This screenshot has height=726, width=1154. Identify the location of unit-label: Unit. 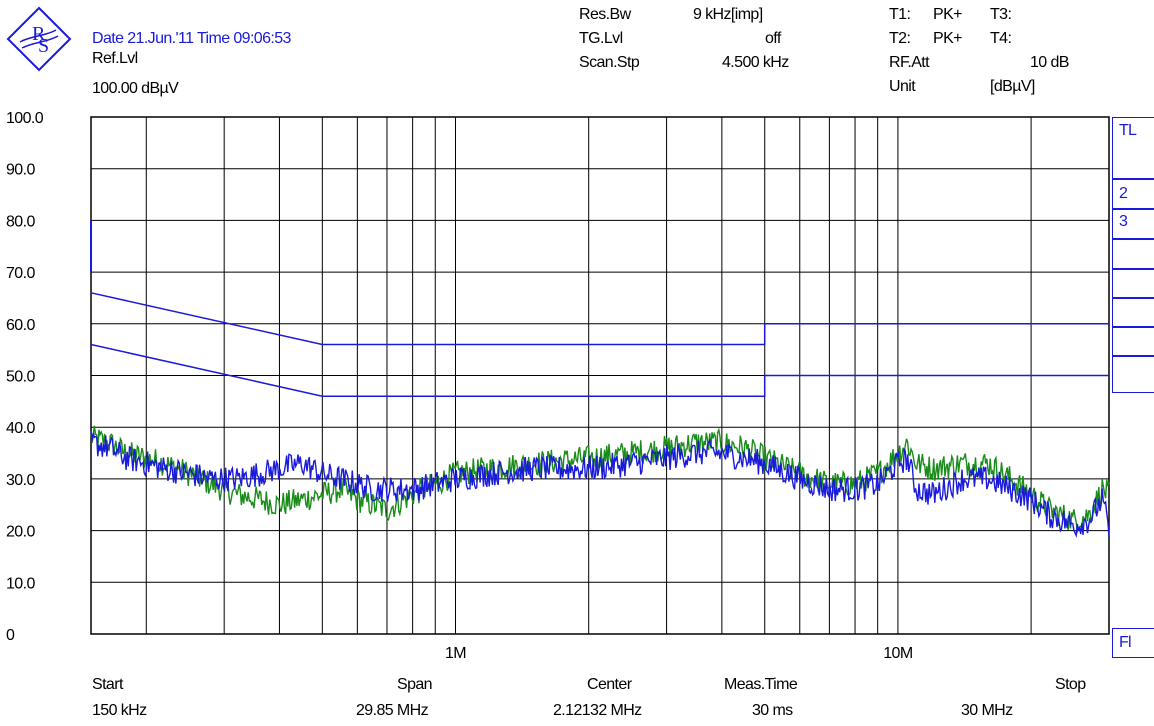
(902, 86).